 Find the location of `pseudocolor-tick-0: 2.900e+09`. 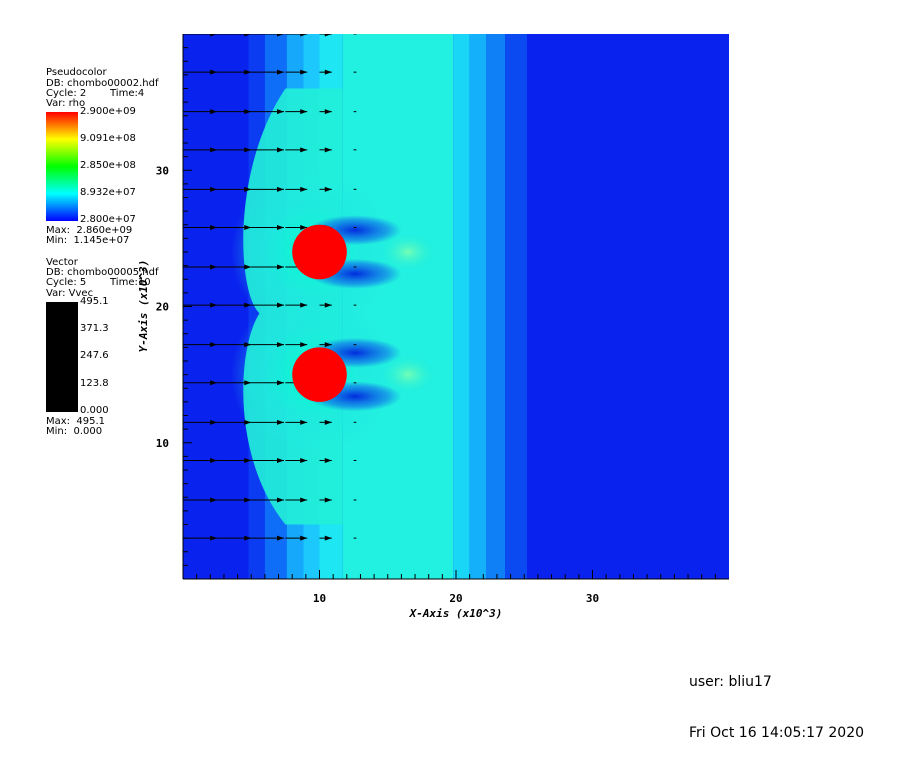

pseudocolor-tick-0: 2.900e+09 is located at coordinates (108, 111).